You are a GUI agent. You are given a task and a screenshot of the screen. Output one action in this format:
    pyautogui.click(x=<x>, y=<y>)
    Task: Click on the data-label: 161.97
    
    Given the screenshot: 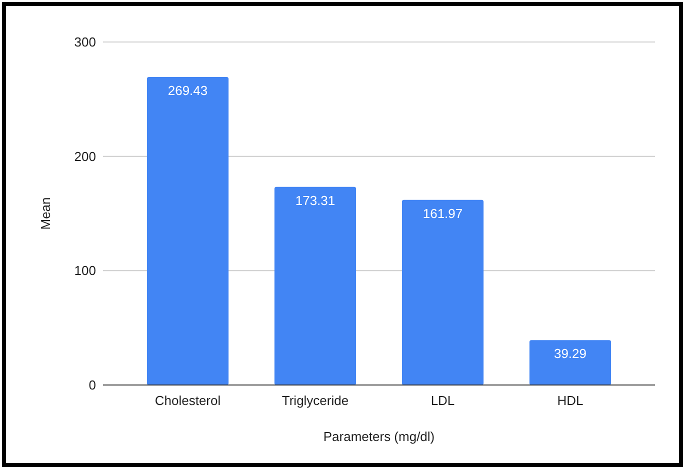 What is the action you would take?
    pyautogui.click(x=442, y=213)
    